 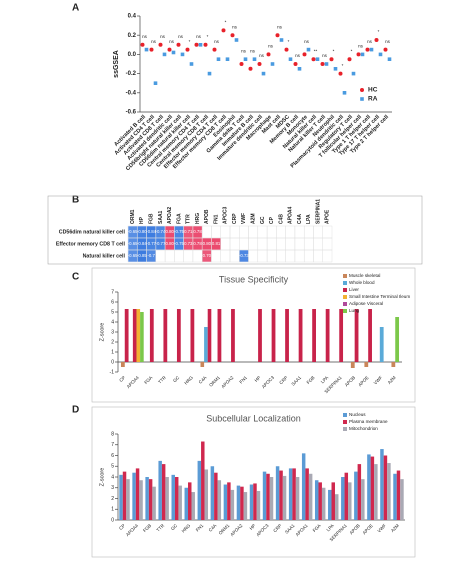 I want to click on y-tick-label: 0.2, so click(x=132, y=36).